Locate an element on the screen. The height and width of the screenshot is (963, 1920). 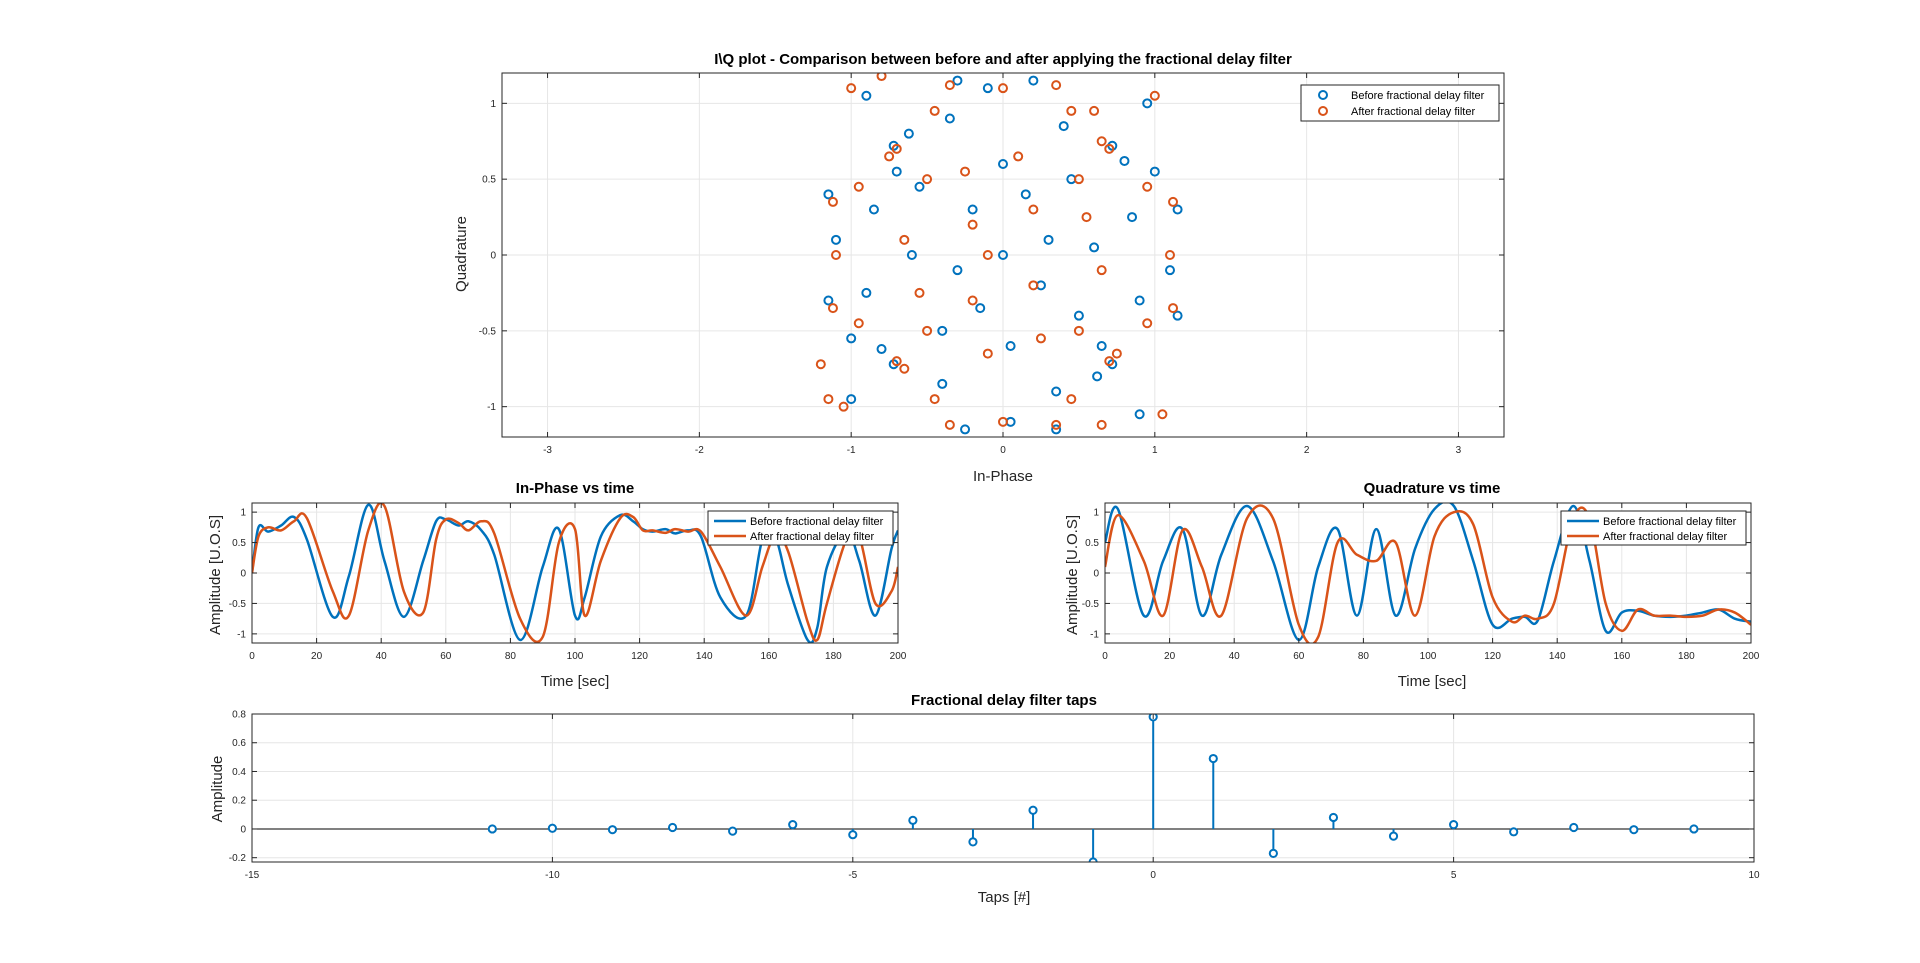
iq-xtick-label: -3 is located at coordinates (547, 450).